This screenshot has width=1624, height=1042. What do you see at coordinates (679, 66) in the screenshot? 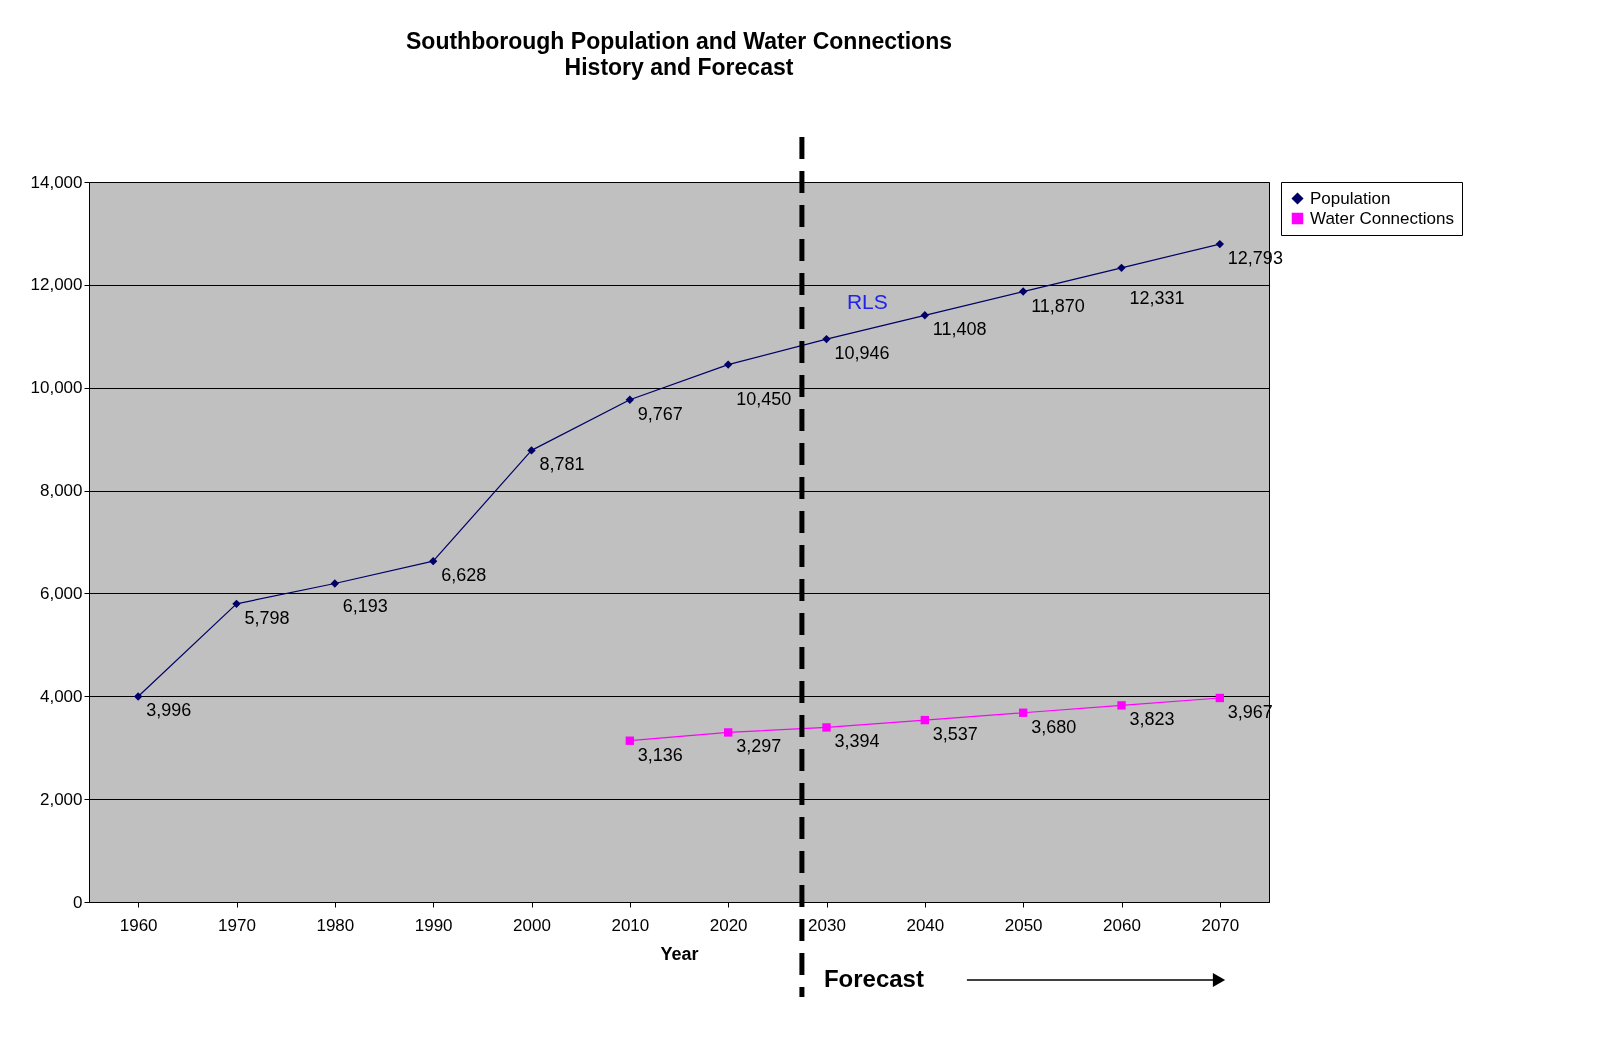
I see `chart-subtitle: History and Forecast` at bounding box center [679, 66].